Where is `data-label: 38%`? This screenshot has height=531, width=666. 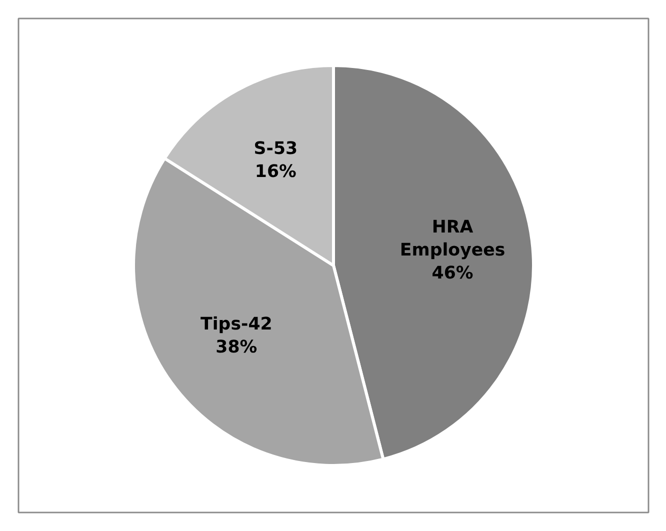
data-label: 38% is located at coordinates (237, 348).